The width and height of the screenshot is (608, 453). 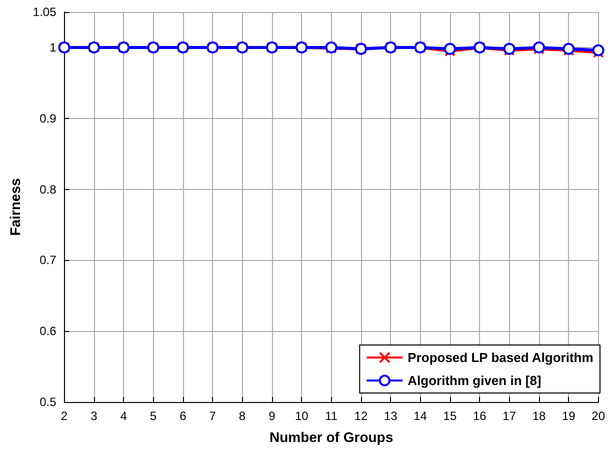 I want to click on y-tick-label: 0.5, so click(x=48, y=402).